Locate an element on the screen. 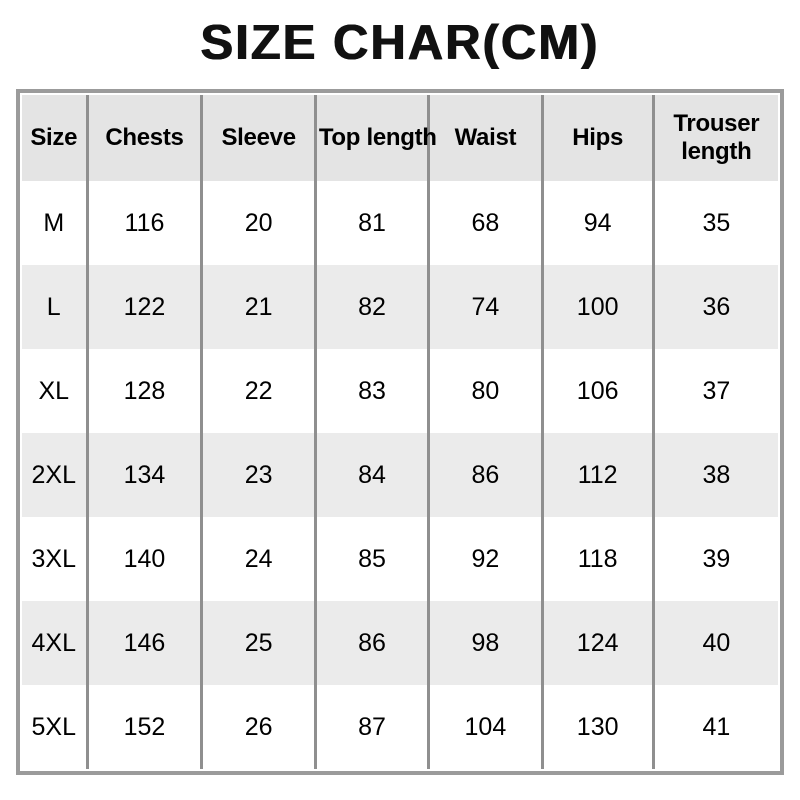 The height and width of the screenshot is (800, 800). table-row: 2XL 134 23 84 86 112 38 is located at coordinates (400, 475).